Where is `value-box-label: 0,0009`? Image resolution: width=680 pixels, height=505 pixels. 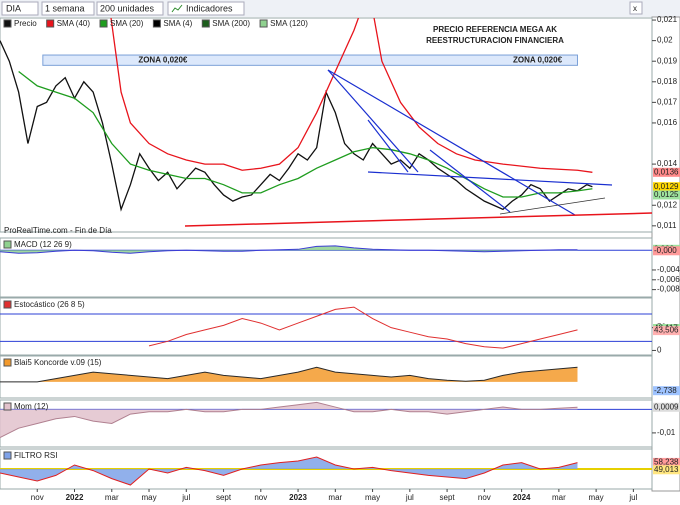
value-box-label: 0,0009 is located at coordinates (666, 406).